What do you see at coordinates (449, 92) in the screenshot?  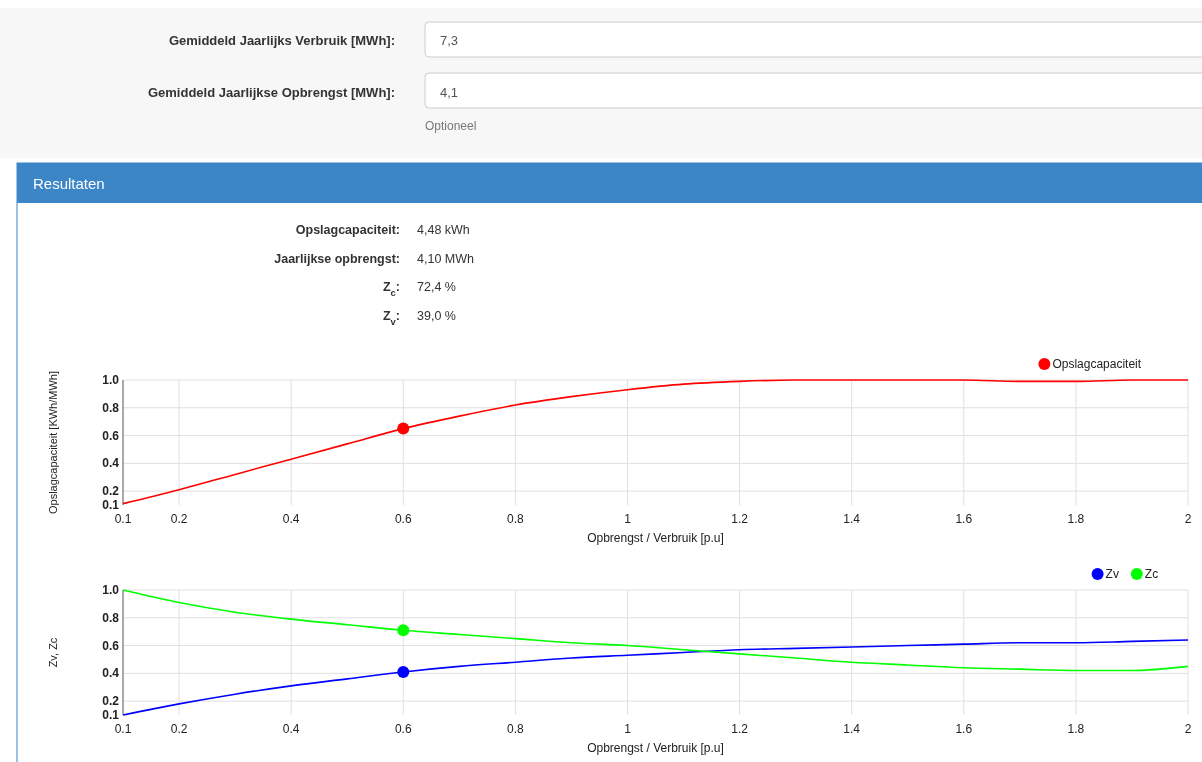 I see `text: 4,1` at bounding box center [449, 92].